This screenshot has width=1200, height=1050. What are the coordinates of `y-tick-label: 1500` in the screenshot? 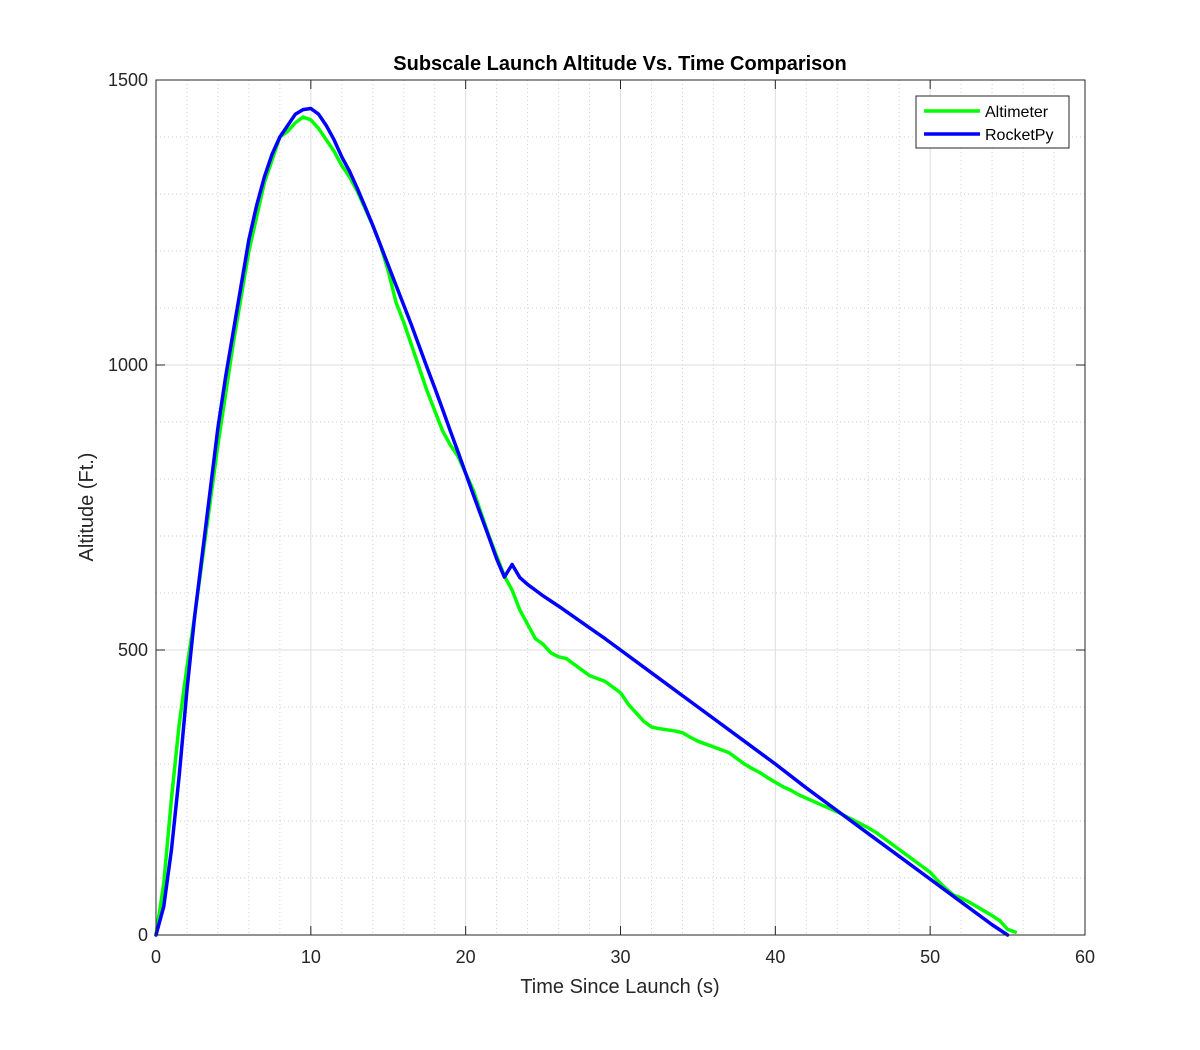 It's located at (128, 80).